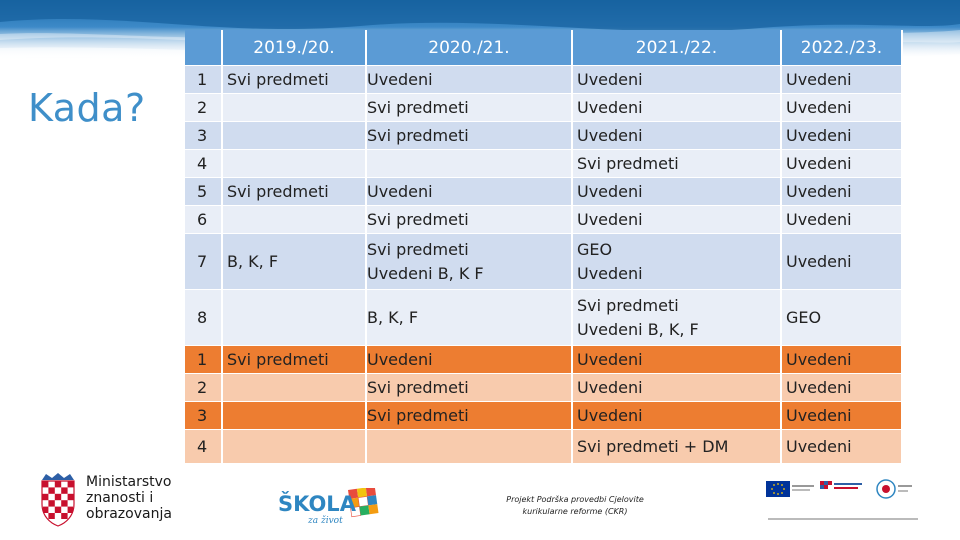 The image size is (960, 540). I want to click on grade-number-cell: 8, so click(204, 317).